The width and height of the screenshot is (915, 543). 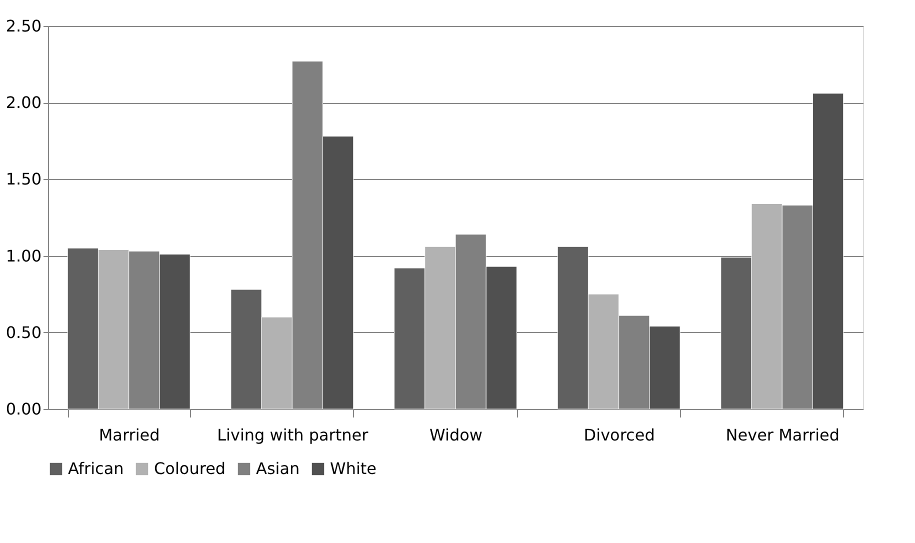 I want to click on y-tick-label: 2.50, so click(x=24, y=26).